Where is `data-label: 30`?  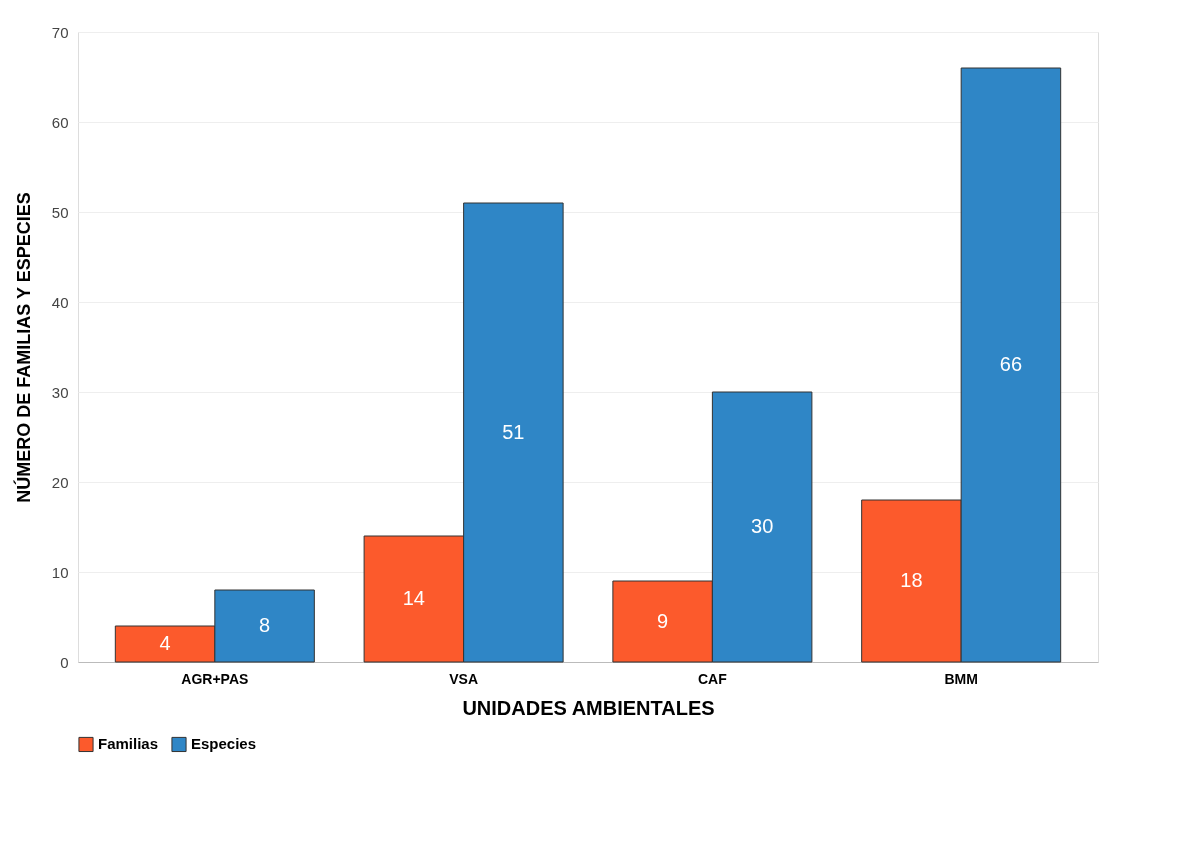 data-label: 30 is located at coordinates (762, 526).